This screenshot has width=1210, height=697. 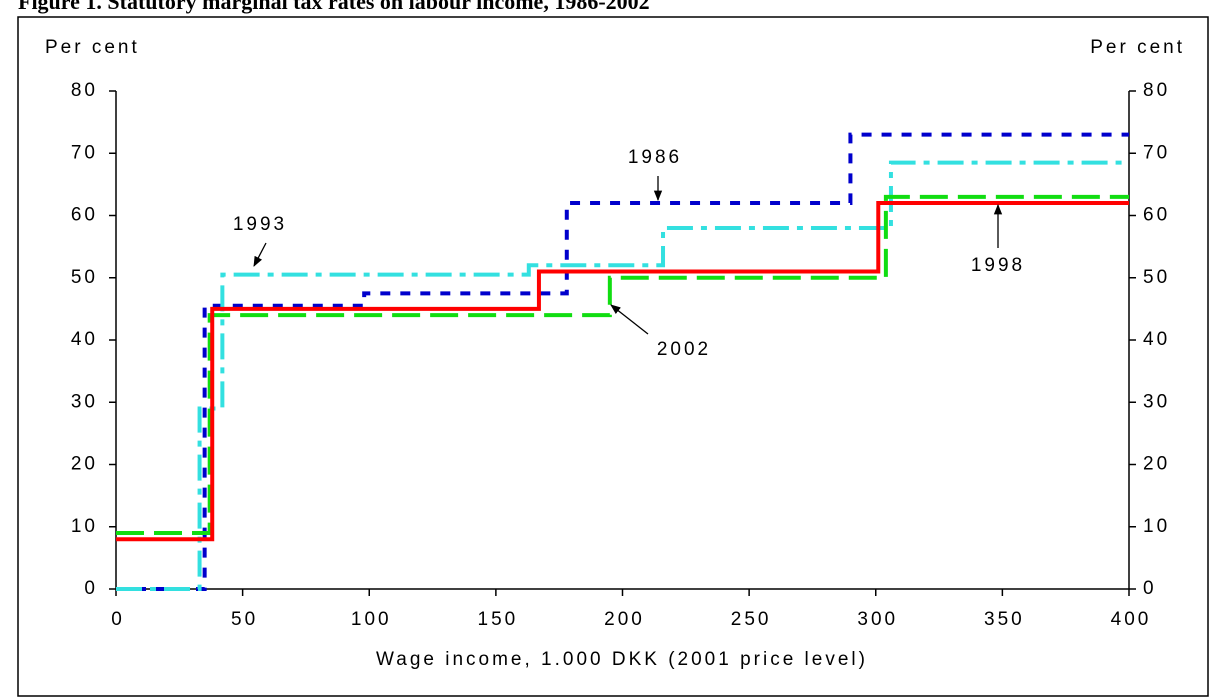 What do you see at coordinates (877, 619) in the screenshot?
I see `x-tick-label: 300` at bounding box center [877, 619].